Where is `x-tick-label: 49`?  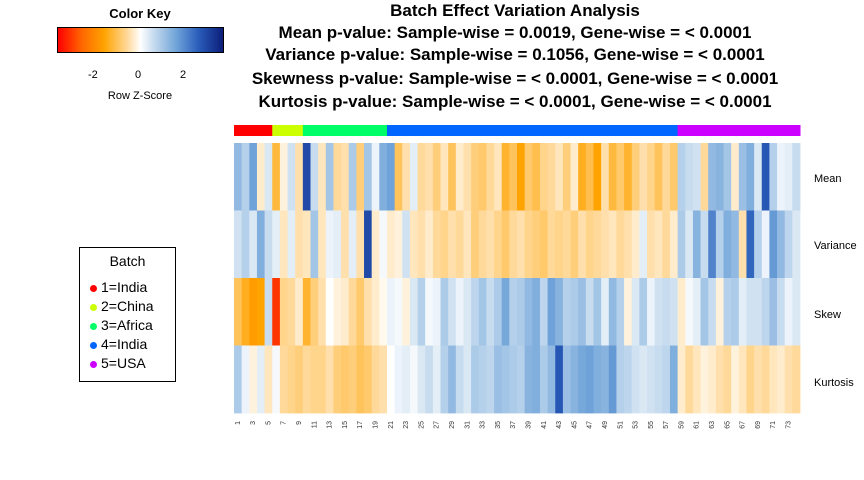
x-tick-label: 49 is located at coordinates (605, 425).